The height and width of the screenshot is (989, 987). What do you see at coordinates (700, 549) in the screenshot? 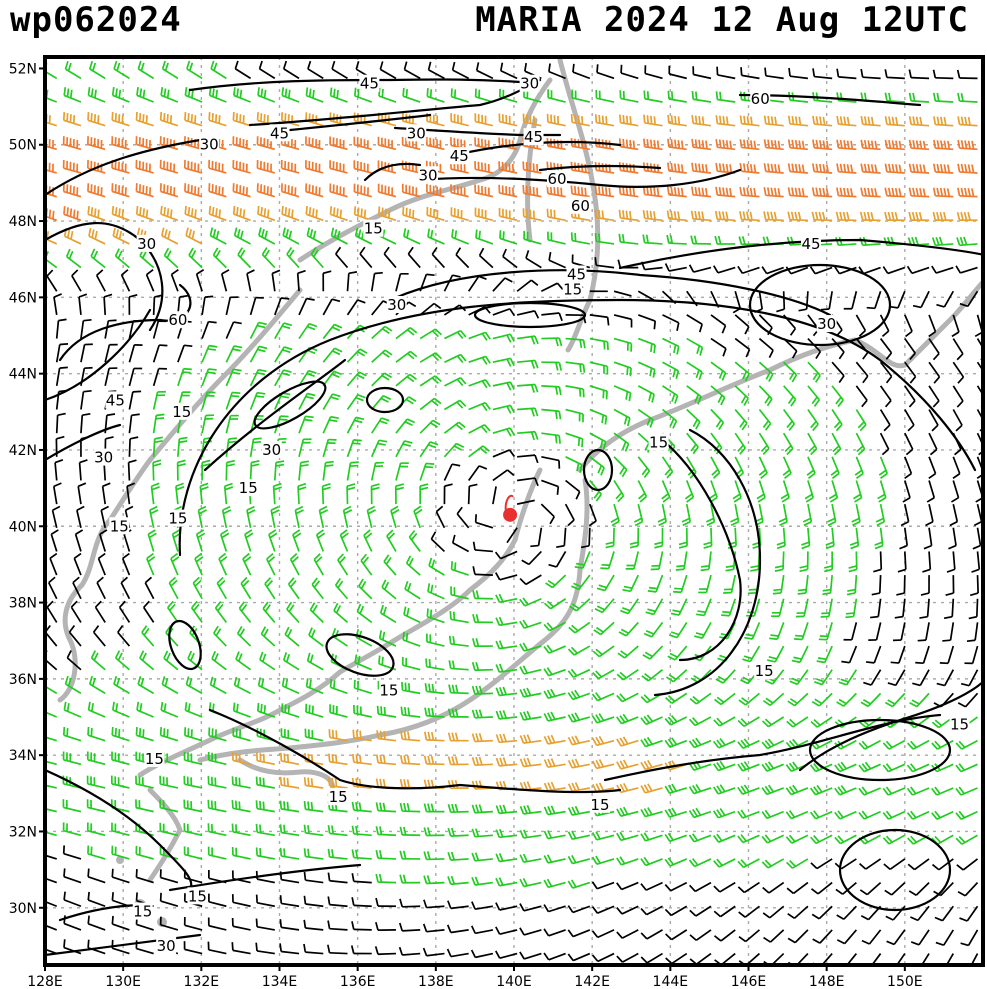
I see `contour-15kt-inner` at bounding box center [700, 549].